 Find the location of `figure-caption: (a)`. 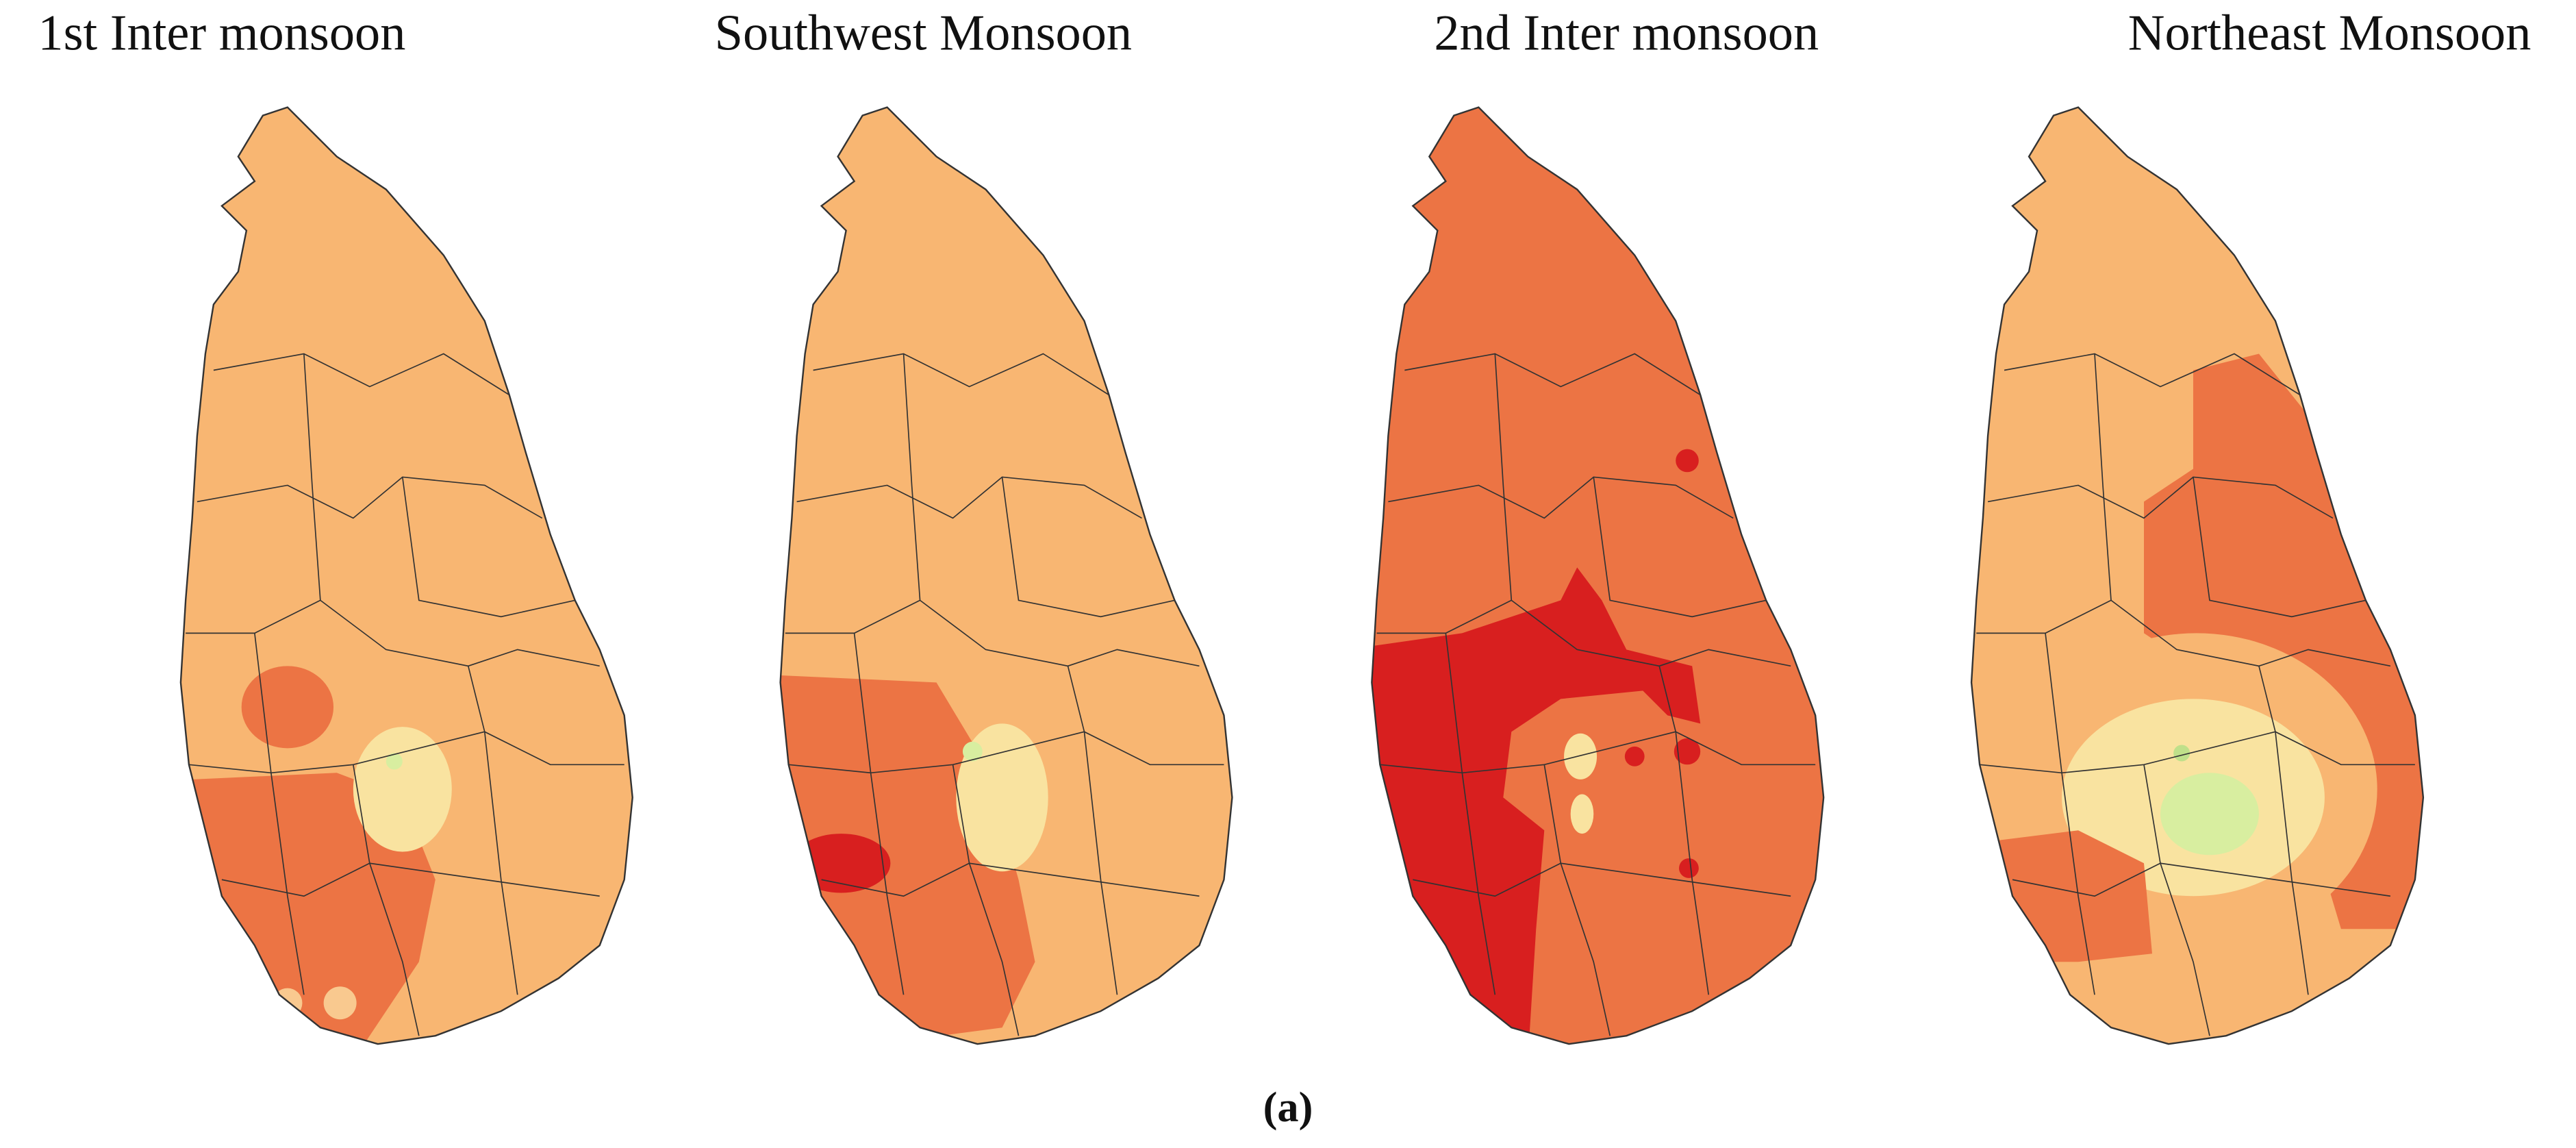

figure-caption: (a) is located at coordinates (1288, 1107).